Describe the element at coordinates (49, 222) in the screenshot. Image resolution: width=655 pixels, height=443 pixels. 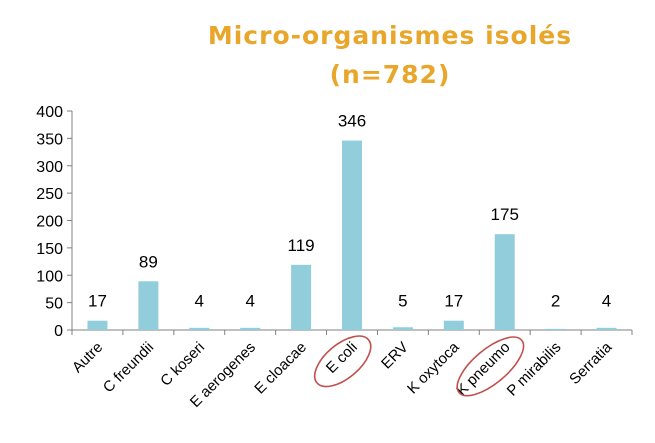
I see `y-tick-label: 200` at that location.